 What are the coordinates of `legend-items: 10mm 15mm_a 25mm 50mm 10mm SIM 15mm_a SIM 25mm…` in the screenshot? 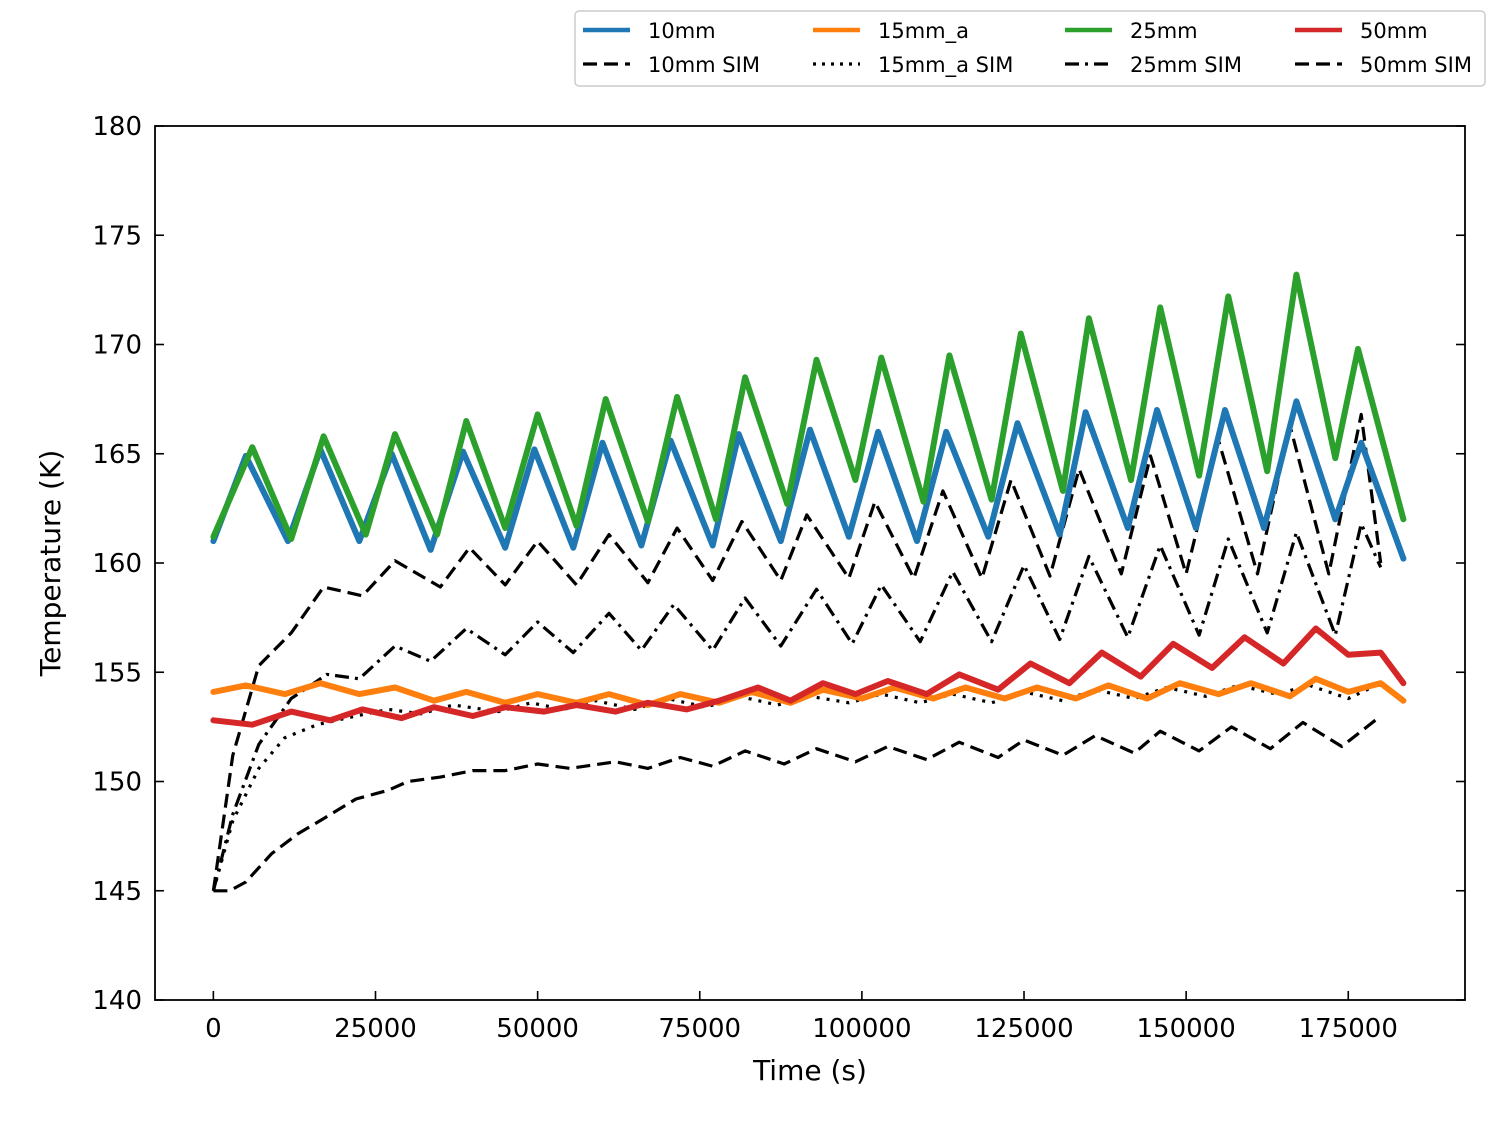 It's located at (1027, 48).